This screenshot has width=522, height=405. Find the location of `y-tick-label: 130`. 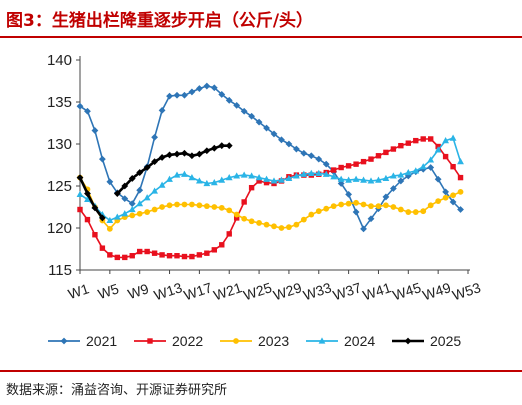

y-tick-label: 130 is located at coordinates (59, 144).